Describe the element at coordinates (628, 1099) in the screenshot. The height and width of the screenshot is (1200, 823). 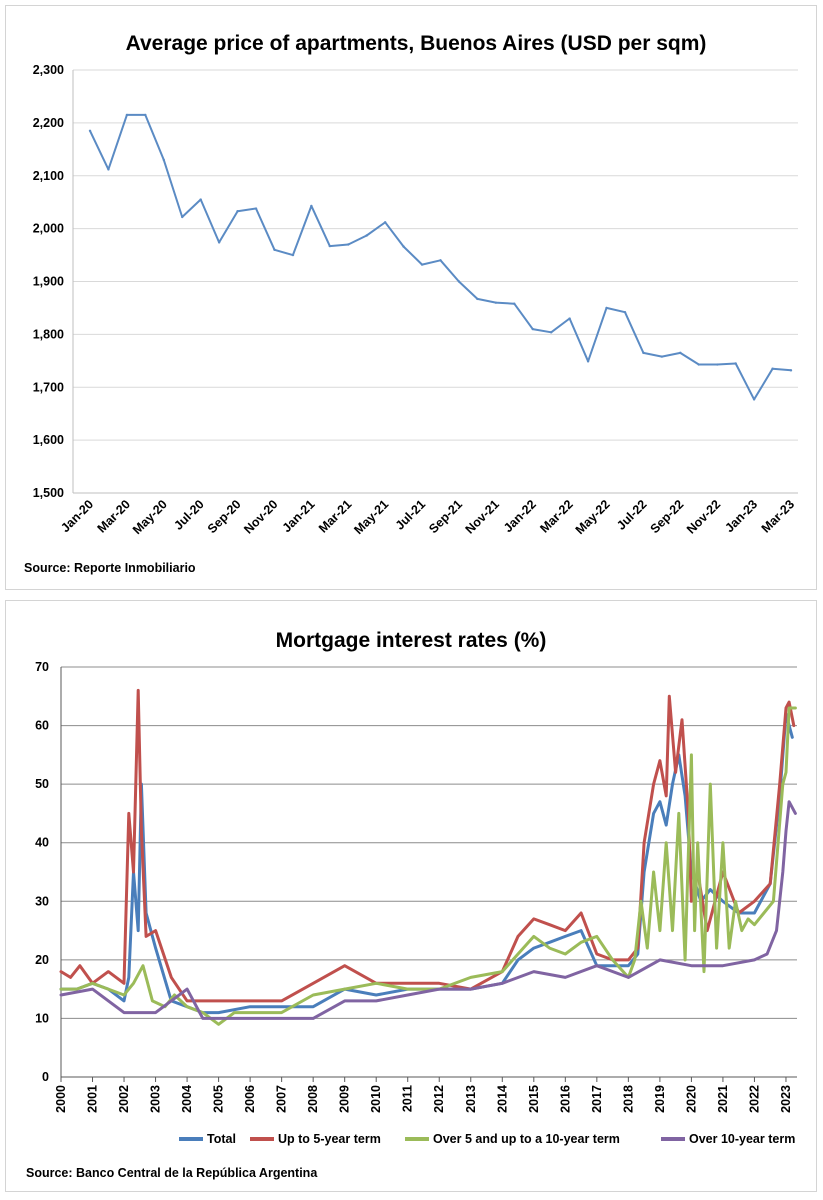
I see `mortgage-x-tick-label: 2018` at that location.